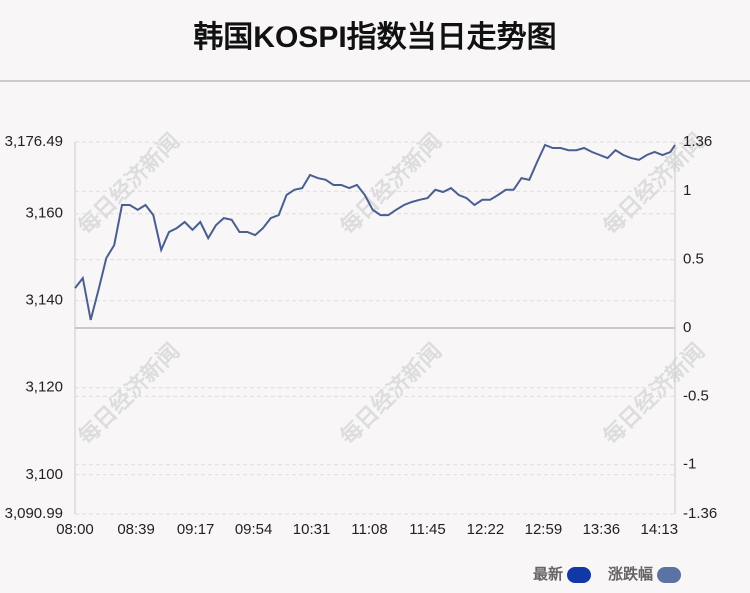 The width and height of the screenshot is (750, 593). I want to click on y-tick-label: 3,100, so click(44, 474).